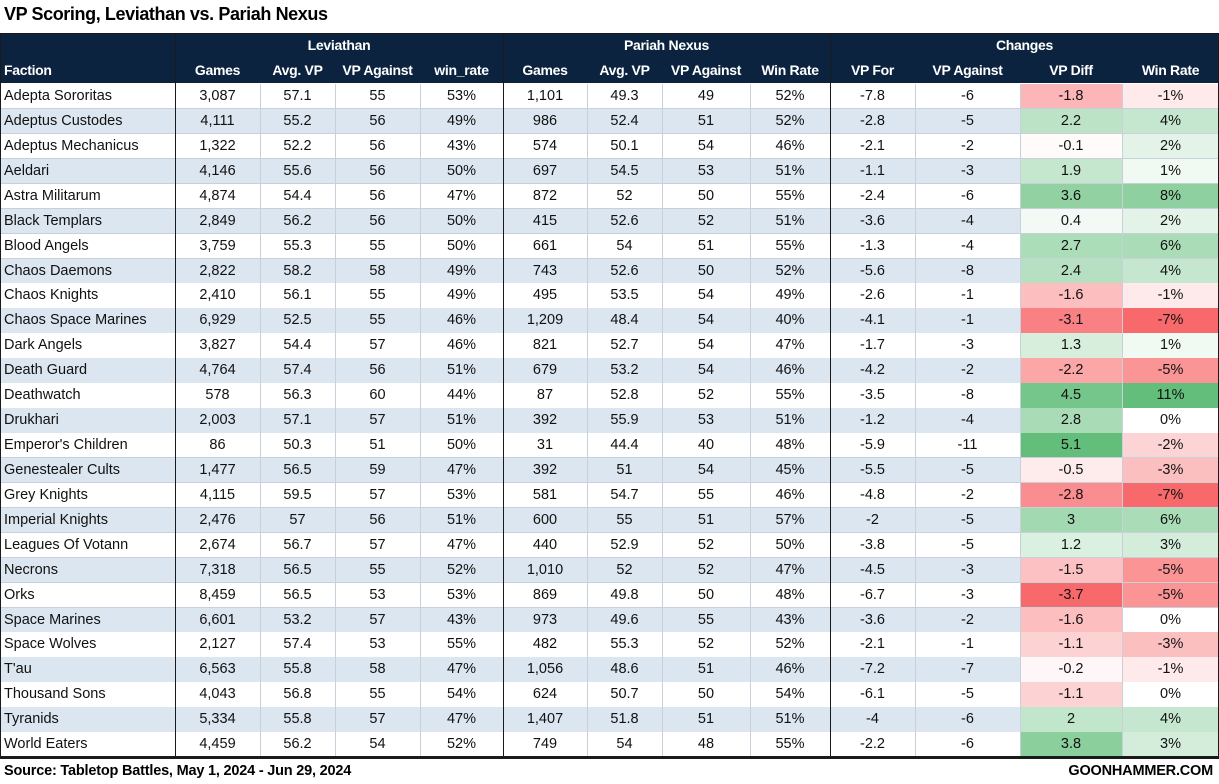 The height and width of the screenshot is (784, 1219). Describe the element at coordinates (545, 619) in the screenshot. I see `table-cell: 973` at that location.